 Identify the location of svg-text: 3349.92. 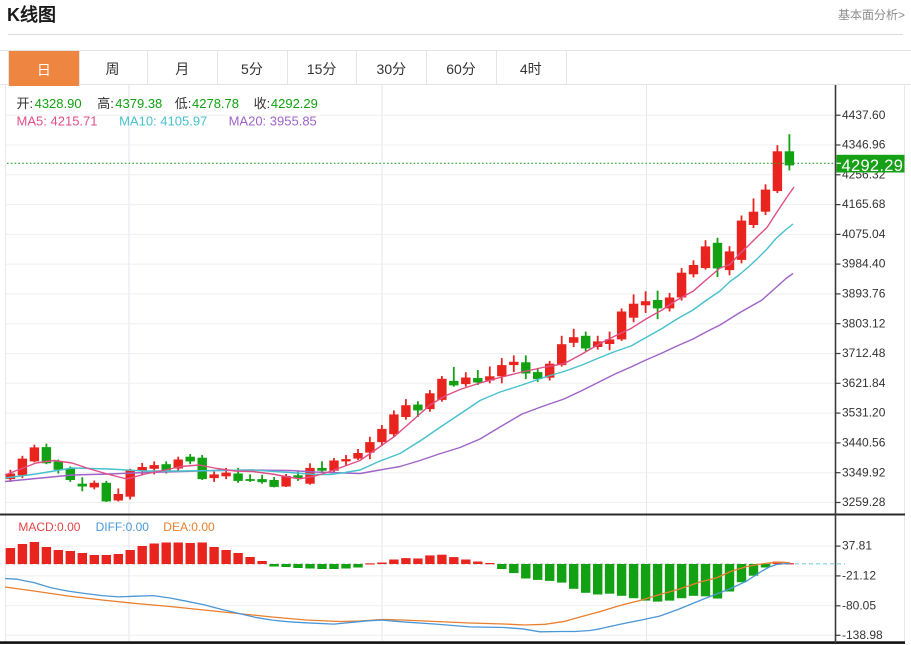
(864, 472).